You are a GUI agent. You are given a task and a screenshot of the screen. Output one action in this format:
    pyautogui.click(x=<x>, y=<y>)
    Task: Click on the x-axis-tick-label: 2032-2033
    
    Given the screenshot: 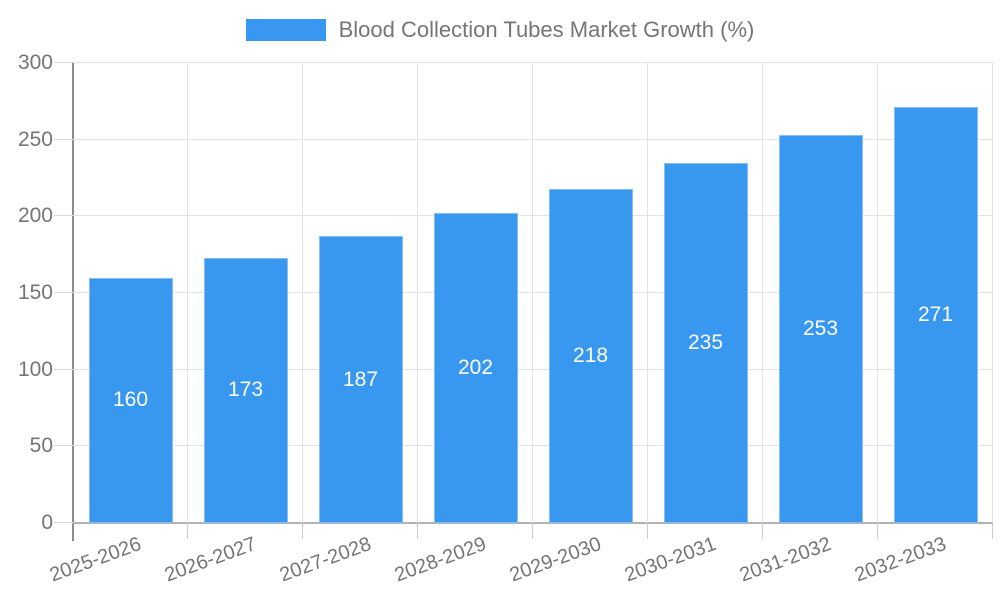 What is the action you would take?
    pyautogui.click(x=900, y=560)
    